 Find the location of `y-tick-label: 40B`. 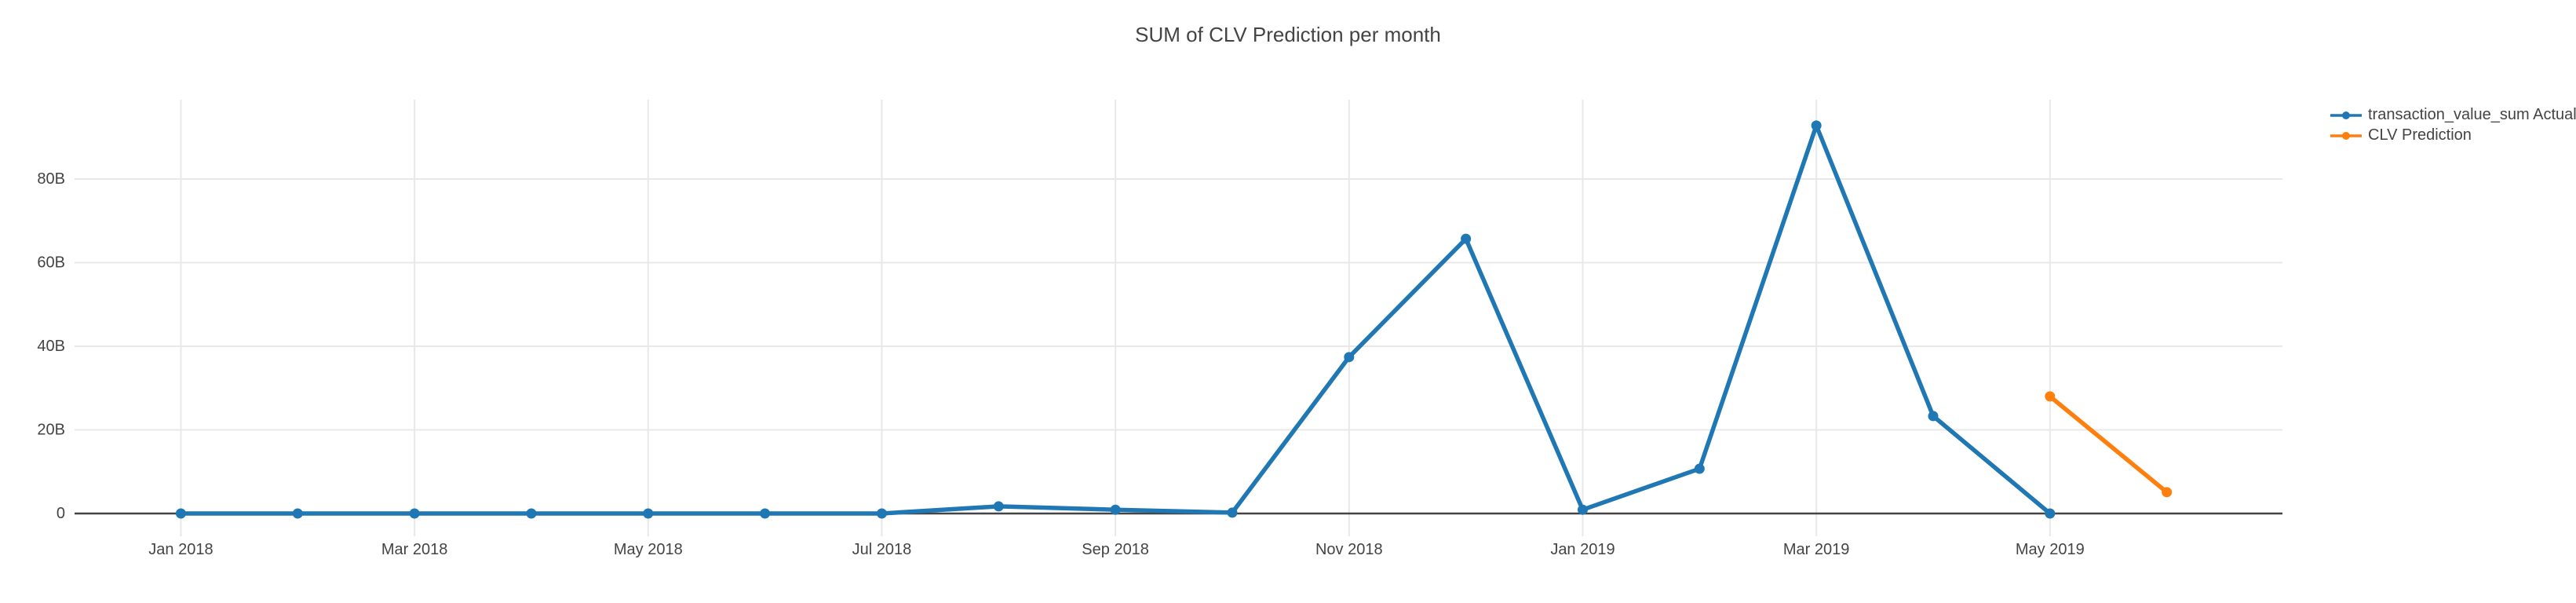

y-tick-label: 40B is located at coordinates (51, 346).